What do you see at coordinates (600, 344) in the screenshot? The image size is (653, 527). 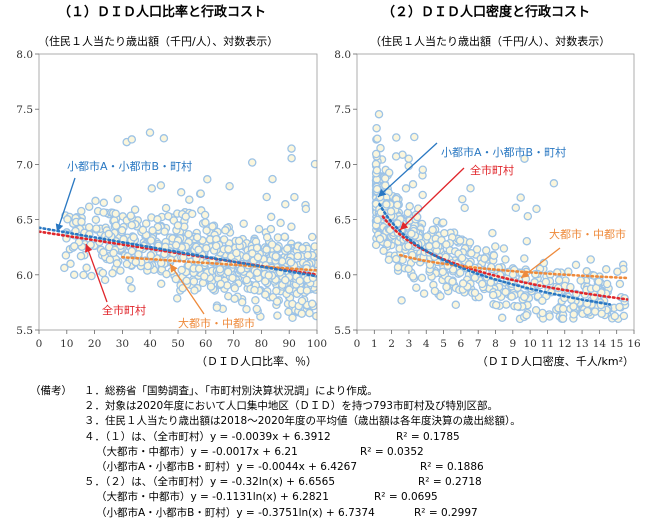 I see `x-tick-label: 14` at bounding box center [600, 344].